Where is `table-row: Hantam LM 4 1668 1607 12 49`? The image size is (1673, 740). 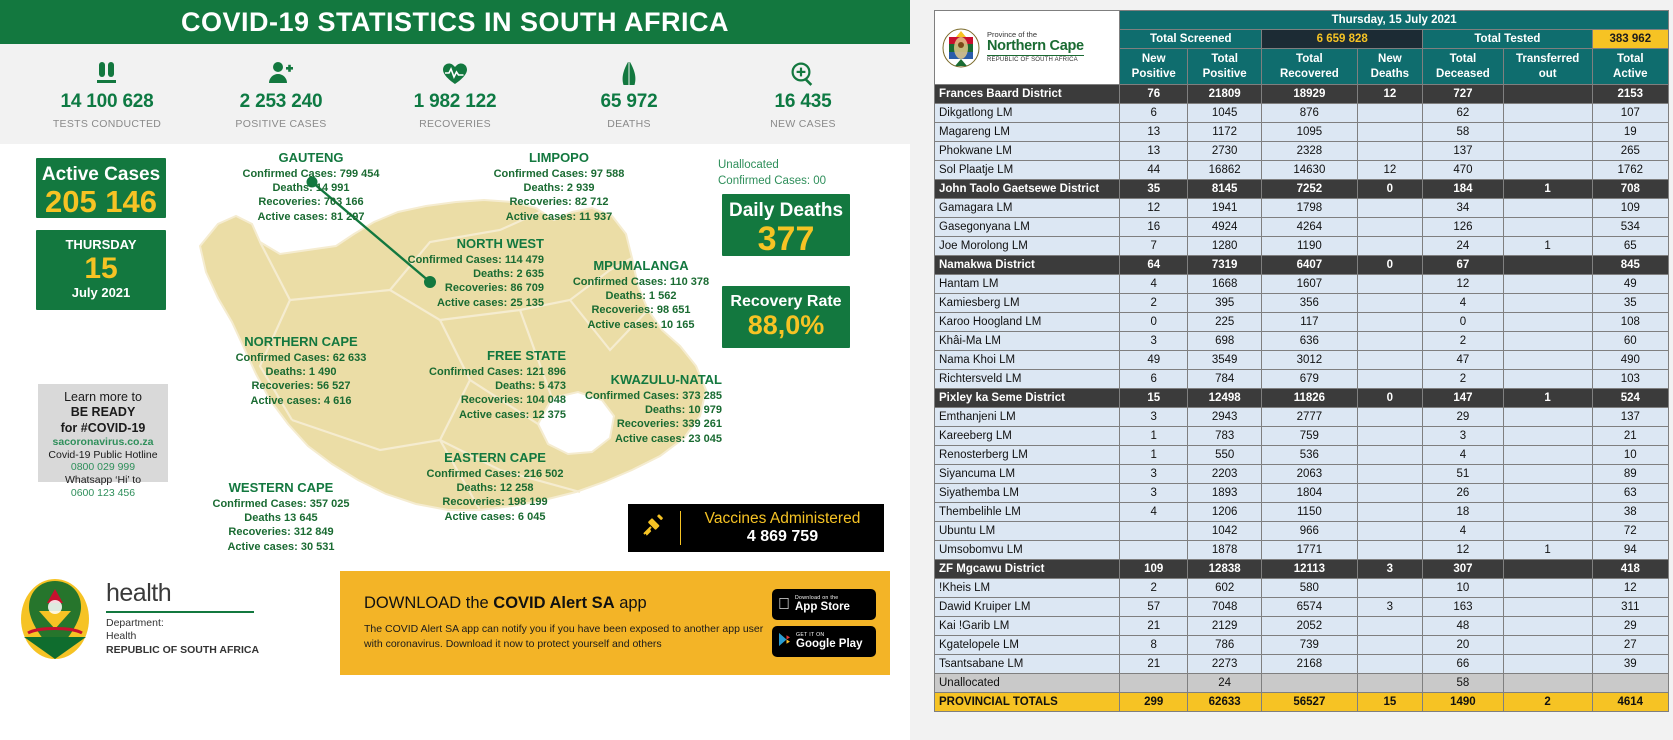 table-row: Hantam LM 4 1668 1607 12 49 is located at coordinates (1301, 284).